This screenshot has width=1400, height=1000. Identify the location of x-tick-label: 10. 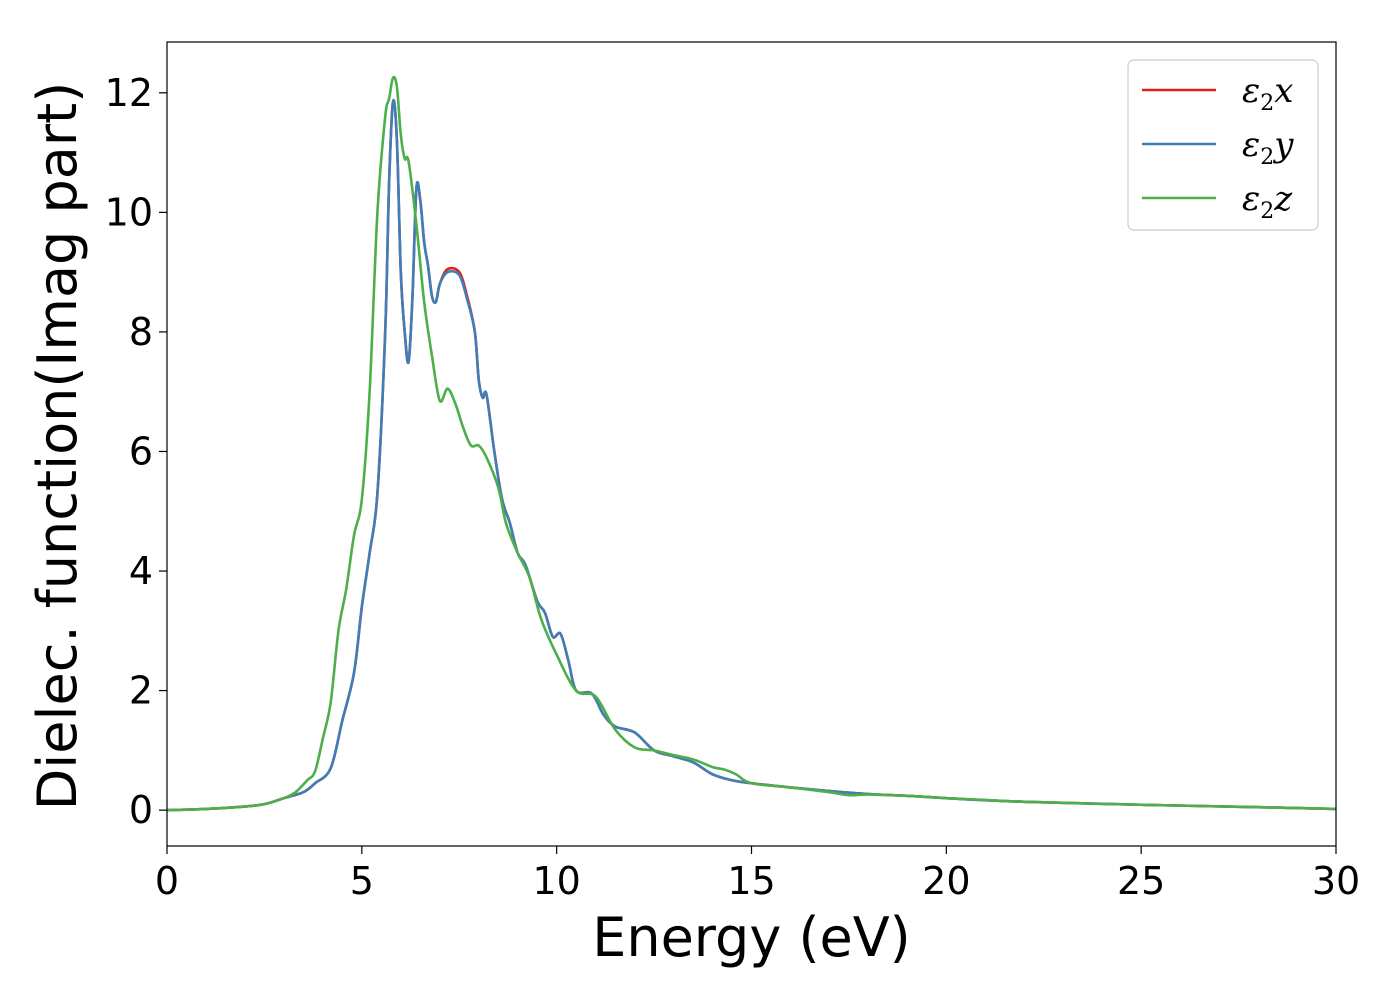
(556, 881).